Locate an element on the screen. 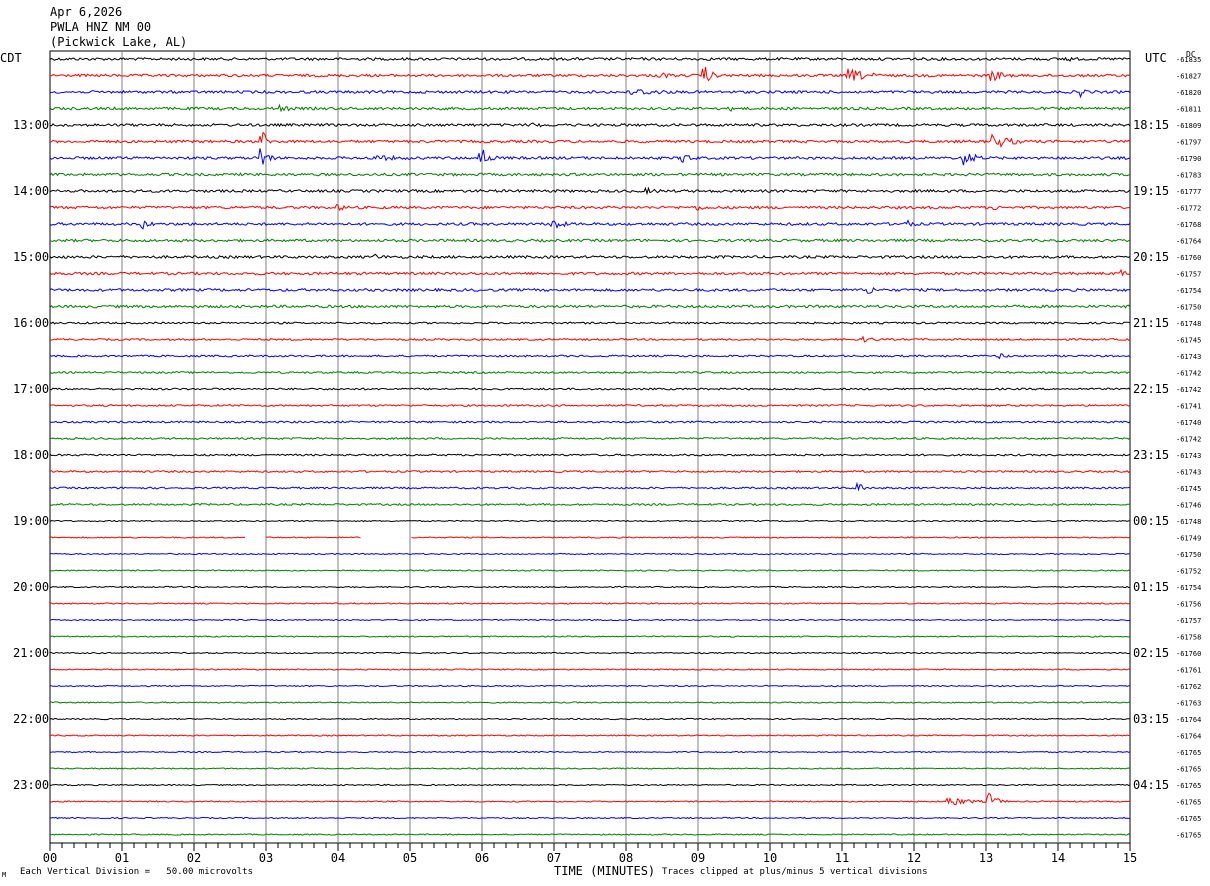  right-hour-label: 19:15 is located at coordinates (1151, 191).